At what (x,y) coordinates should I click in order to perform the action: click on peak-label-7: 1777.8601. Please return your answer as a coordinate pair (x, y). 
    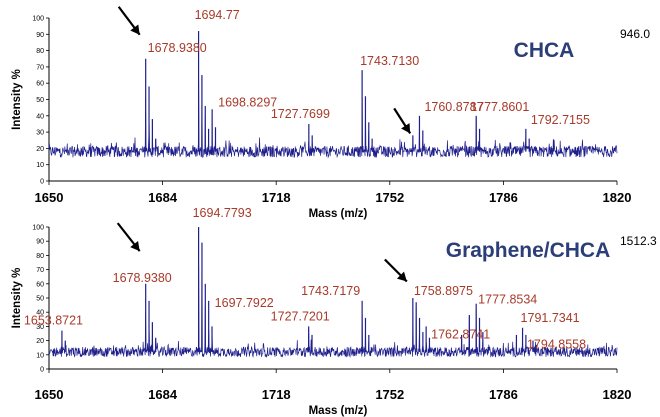
    Looking at the image, I should click on (499, 107).